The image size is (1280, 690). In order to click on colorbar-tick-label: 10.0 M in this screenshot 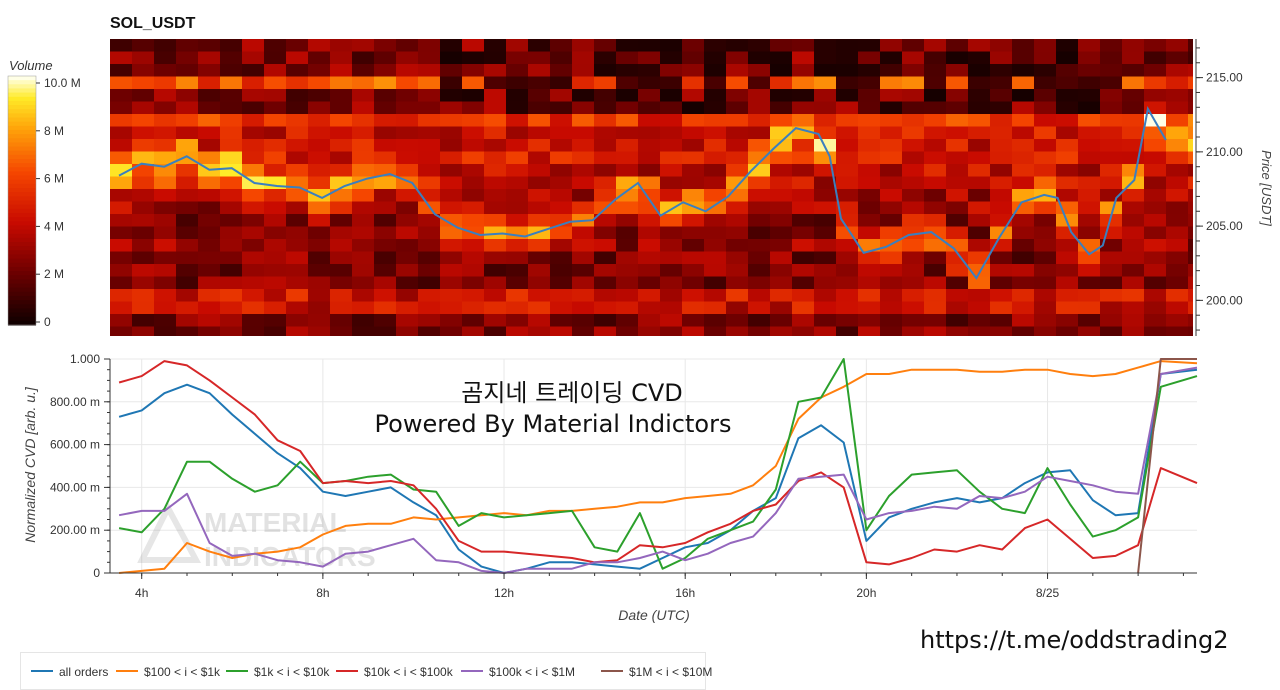, I will do `click(62, 83)`.